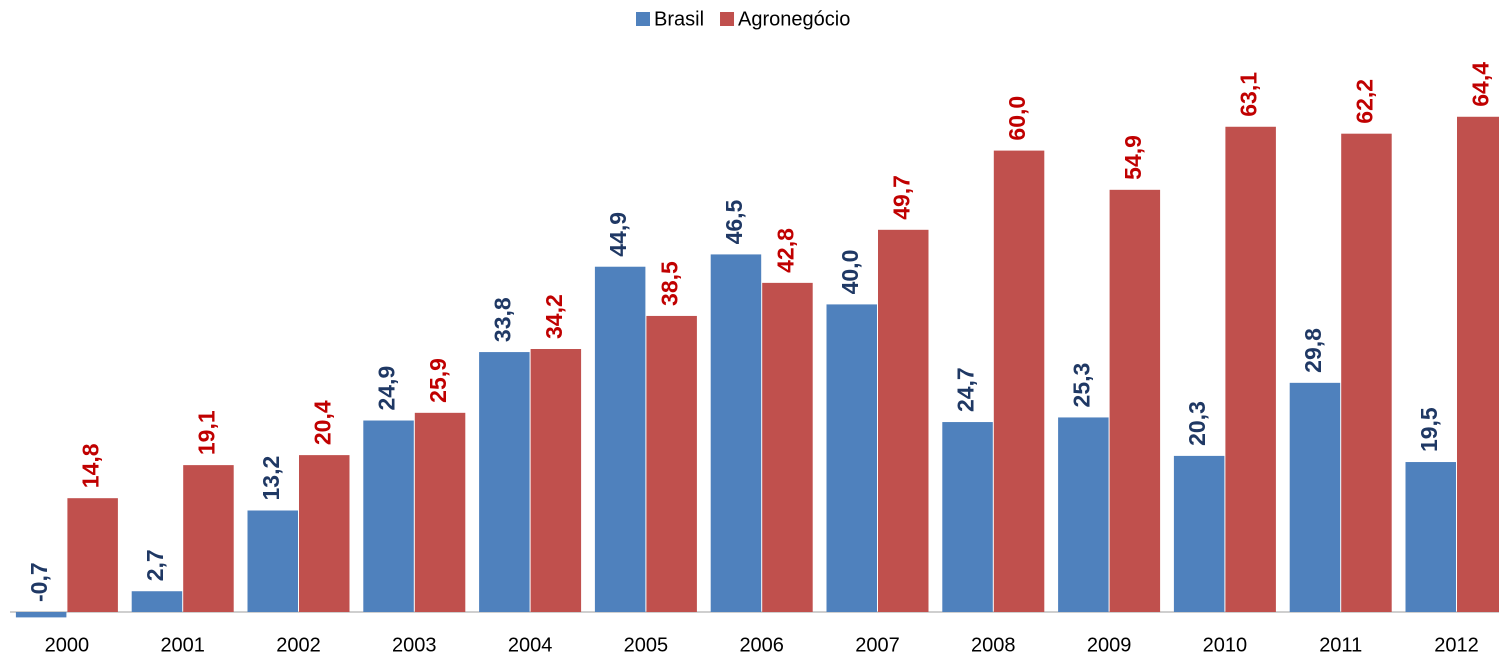  Describe the element at coordinates (155, 565) in the screenshot. I see `value-label: 2,7` at that location.